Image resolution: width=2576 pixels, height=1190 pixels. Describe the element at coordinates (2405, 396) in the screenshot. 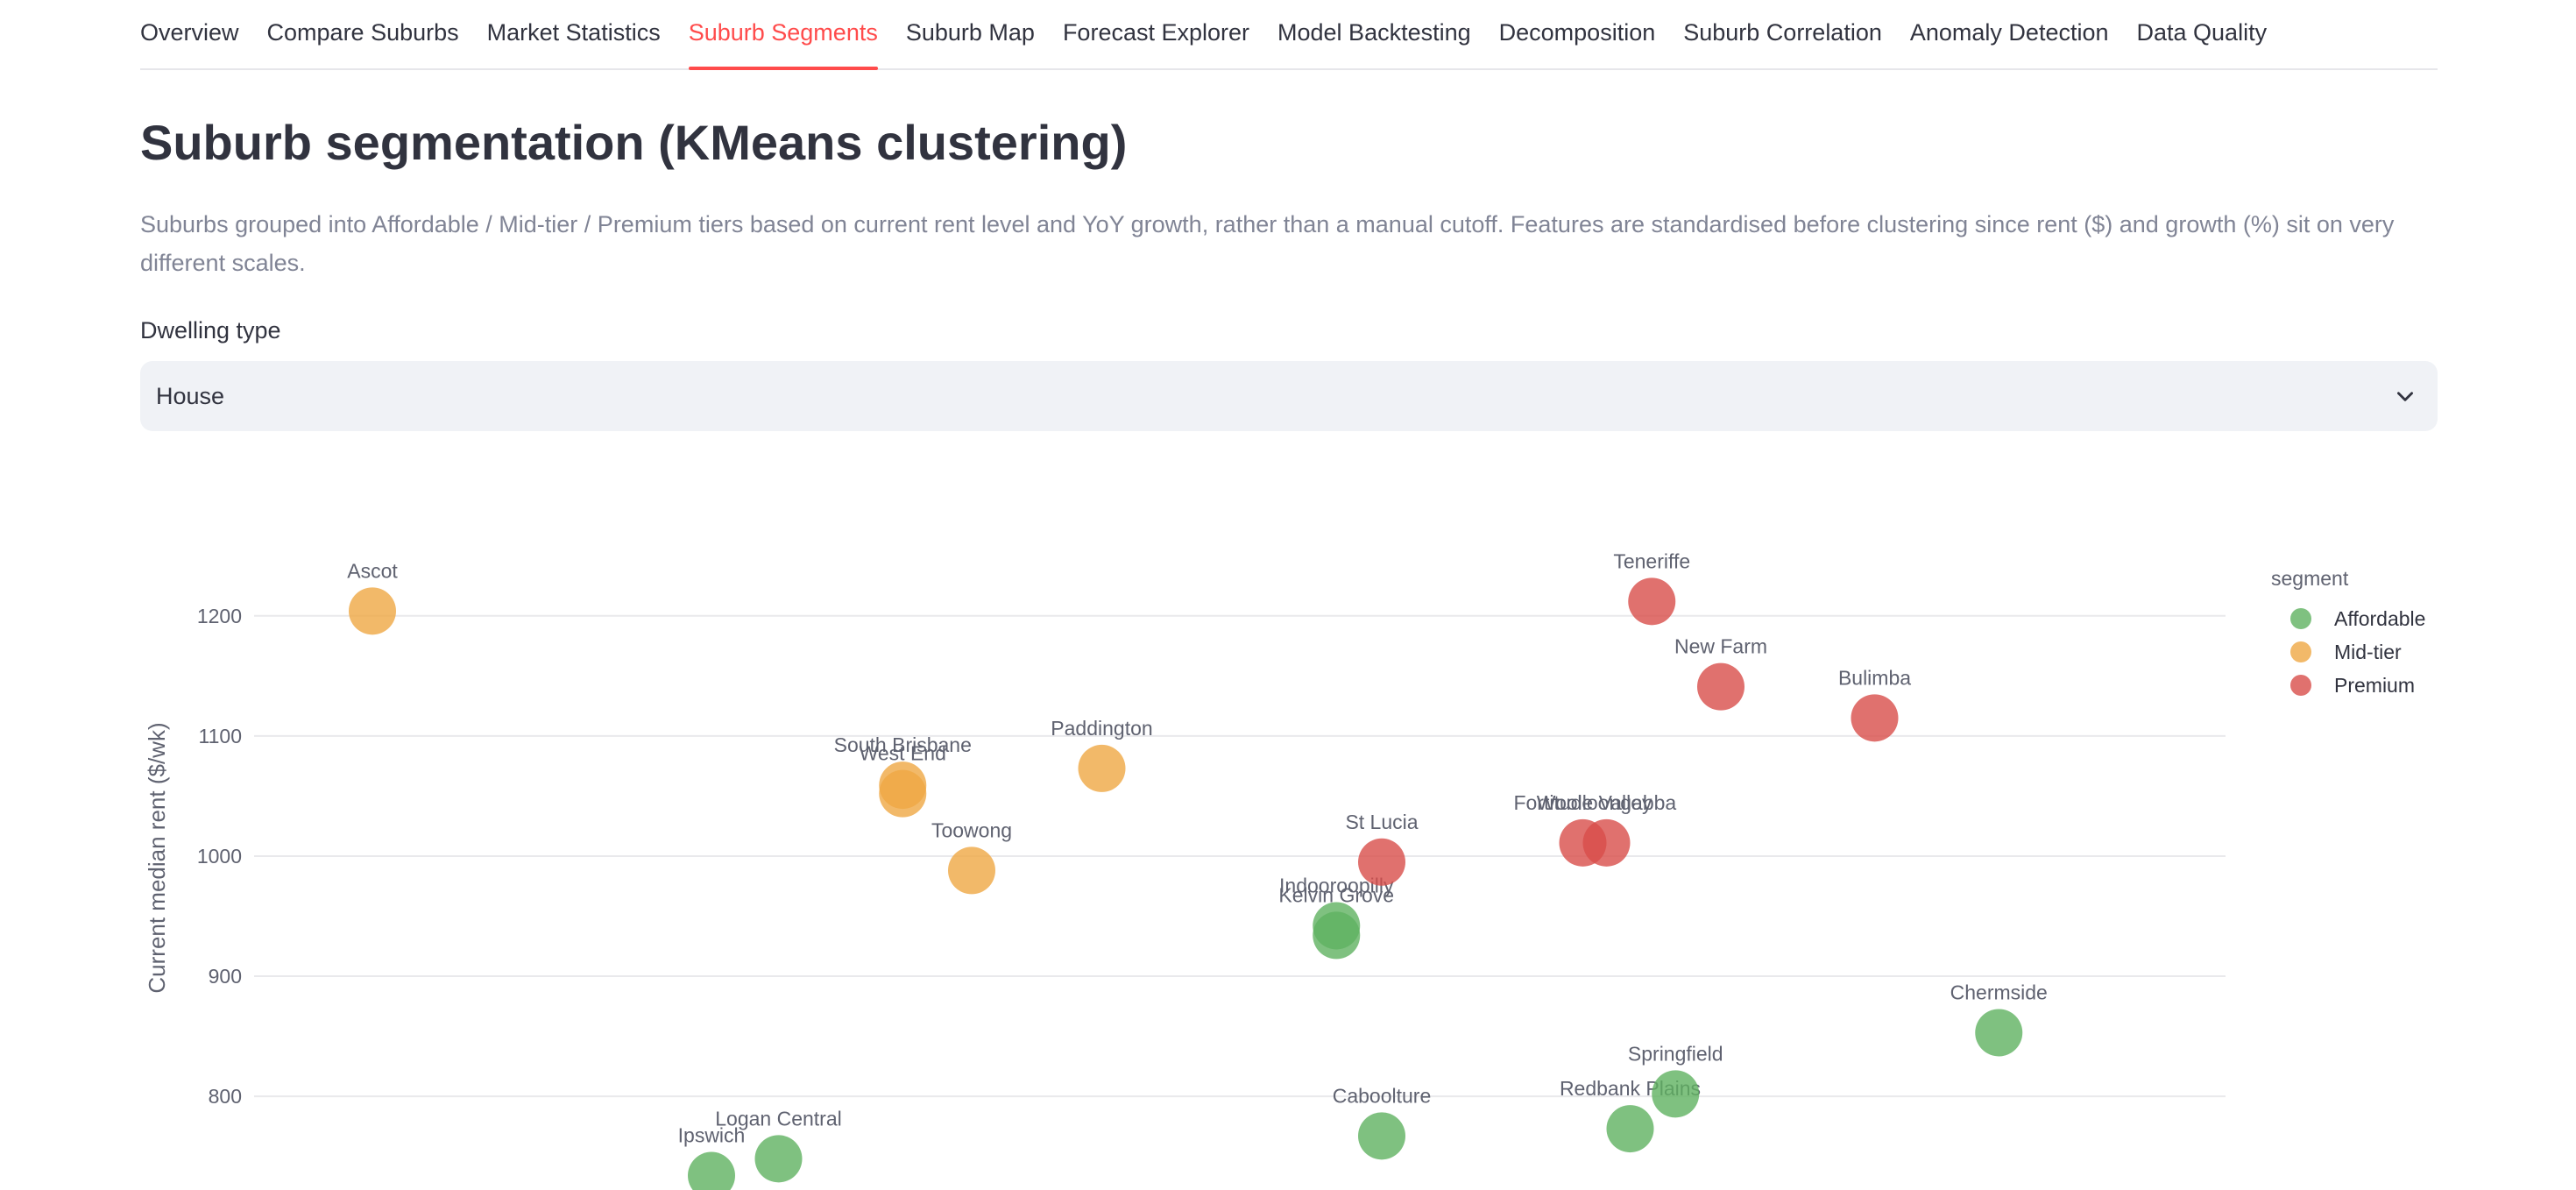

I see `chevron-down-icon` at that location.